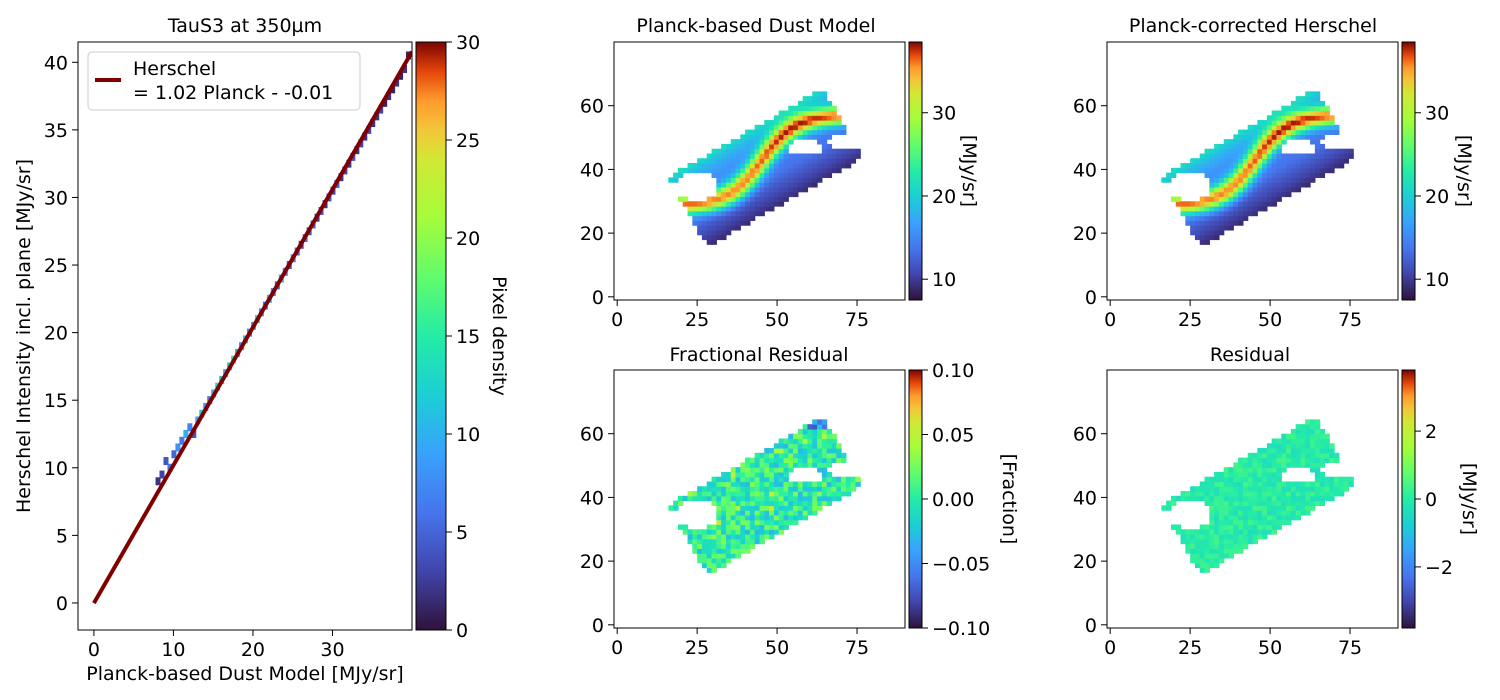 This screenshot has width=1500, height=700. Describe the element at coordinates (158, 481) in the screenshot. I see `density-cell` at that location.